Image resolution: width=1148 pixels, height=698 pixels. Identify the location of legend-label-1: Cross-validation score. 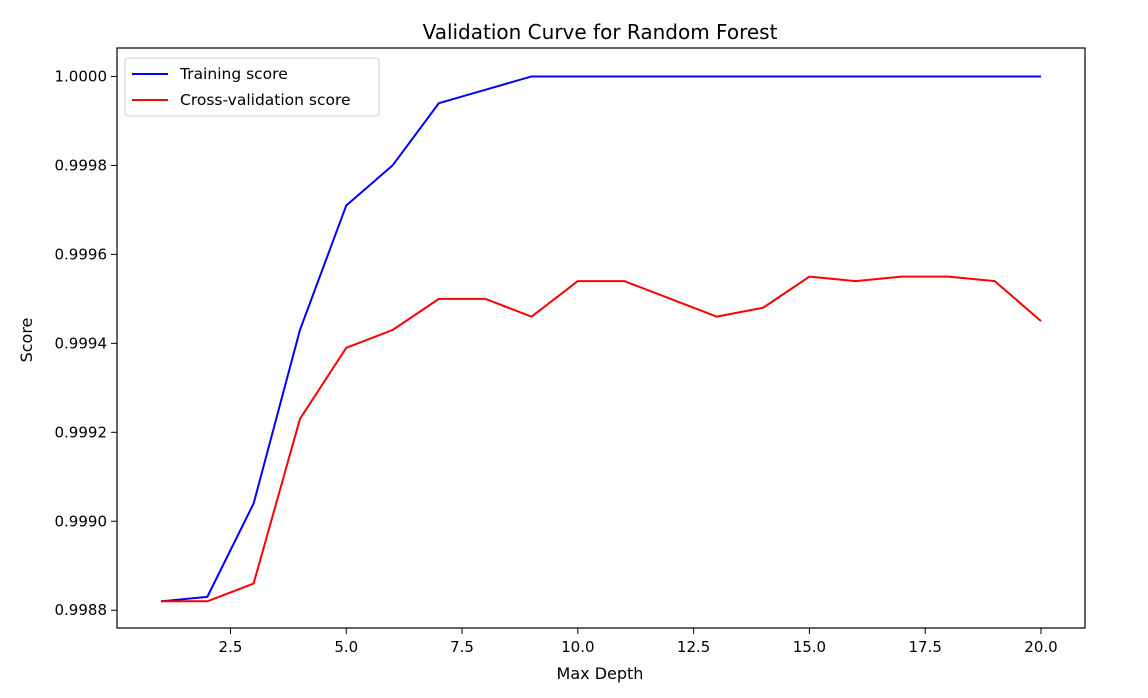
(265, 100).